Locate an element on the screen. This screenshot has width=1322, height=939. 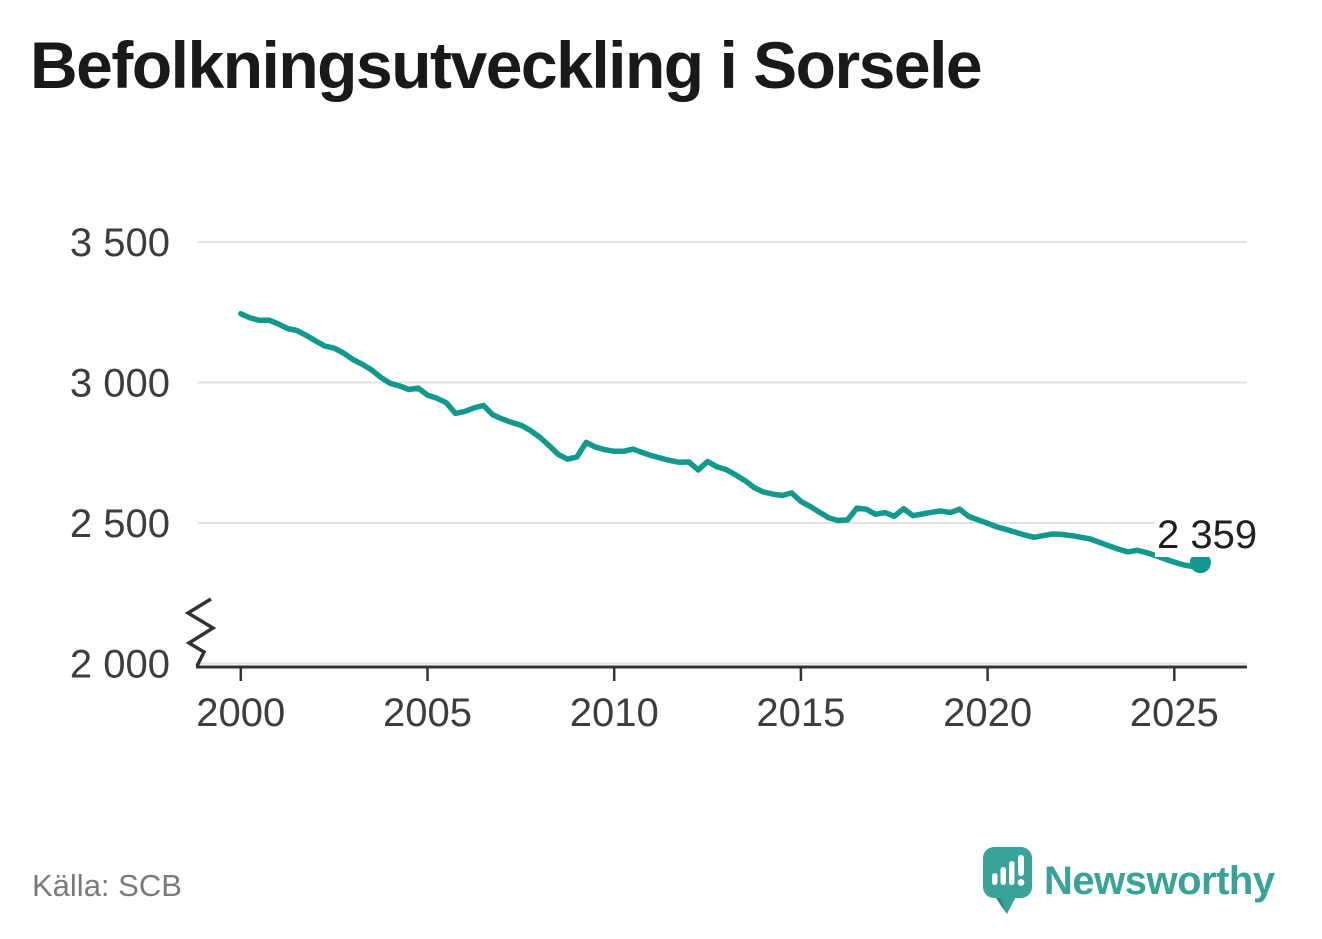
logo-bar-small is located at coordinates (995, 879).